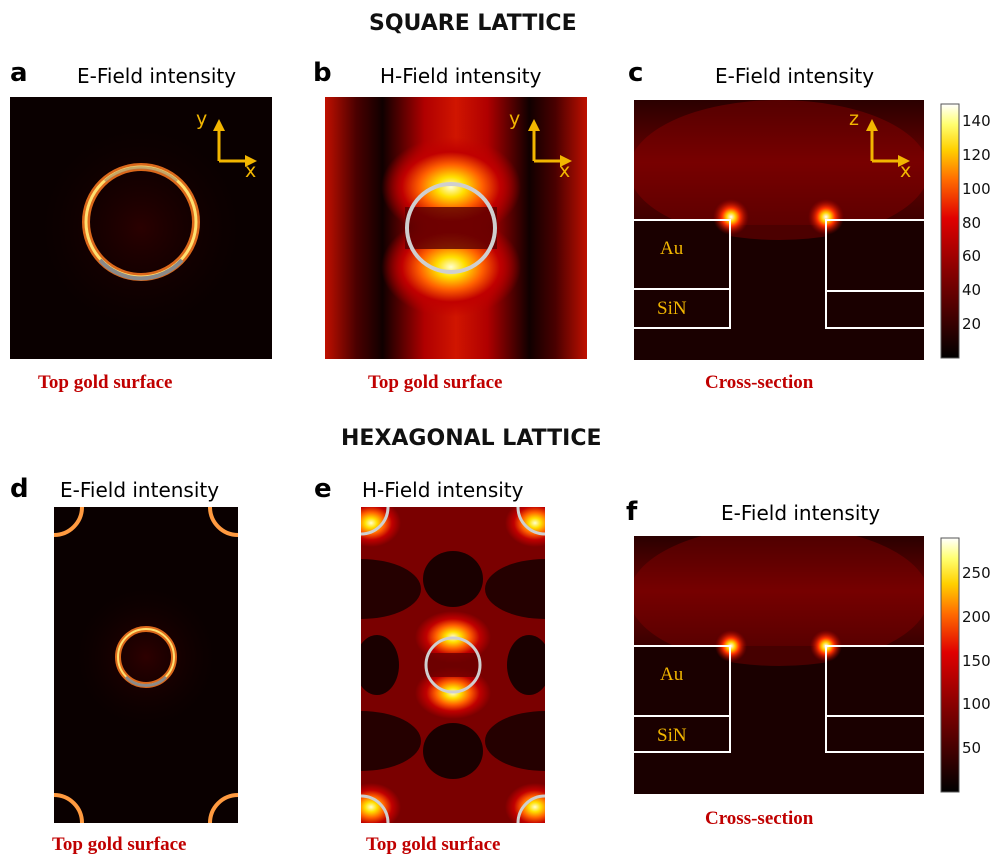  What do you see at coordinates (976, 573) in the screenshot?
I see `colorbar-tick-label: 250` at bounding box center [976, 573].